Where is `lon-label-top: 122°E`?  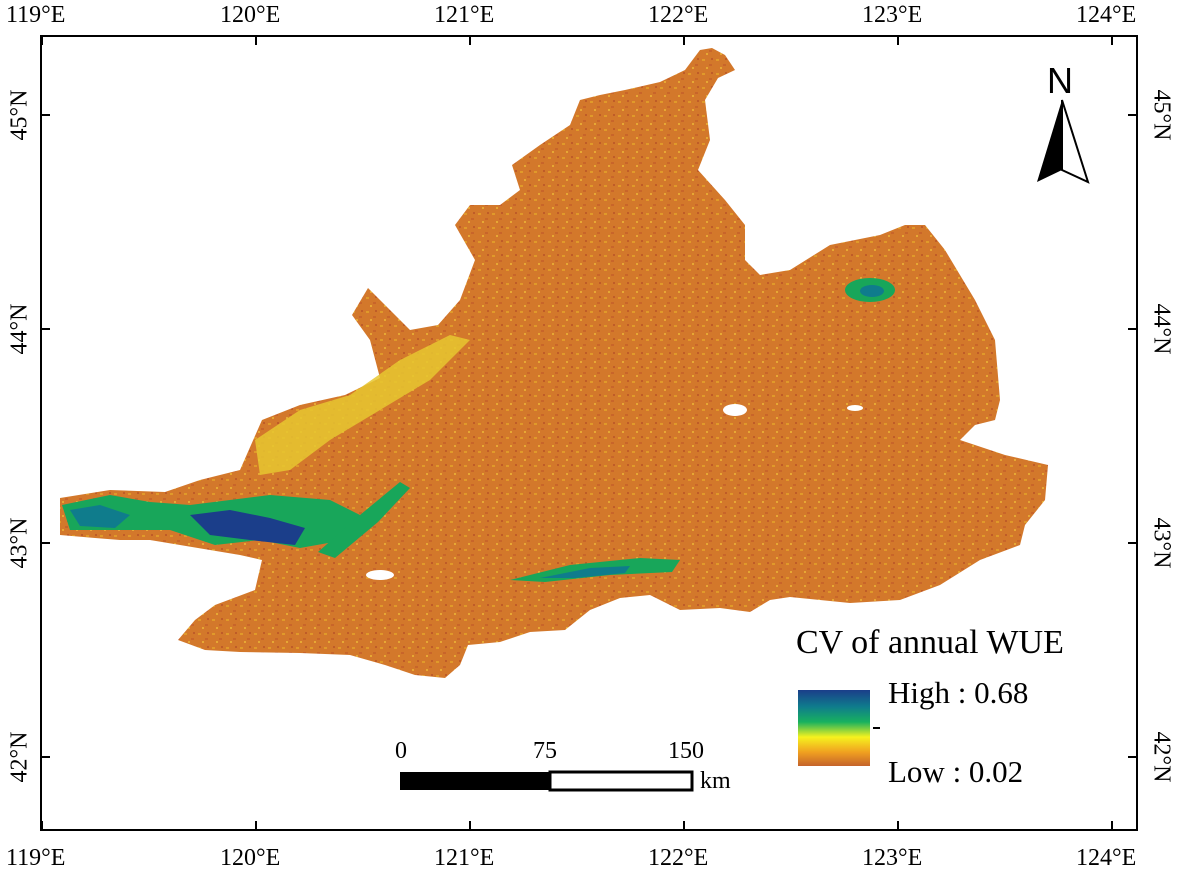
lon-label-top: 122°E is located at coordinates (678, 15).